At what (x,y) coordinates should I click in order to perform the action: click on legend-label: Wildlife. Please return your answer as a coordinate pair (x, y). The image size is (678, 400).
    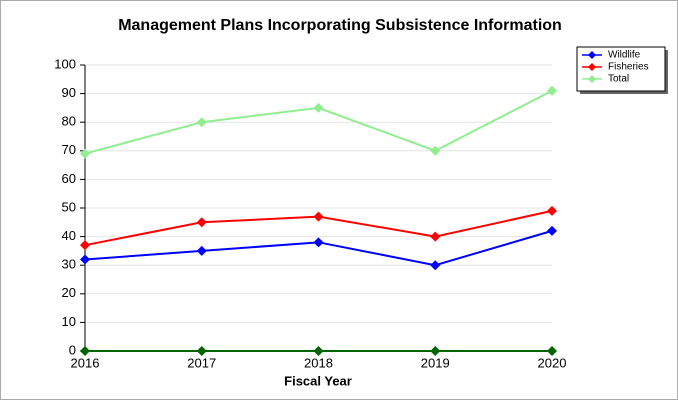
    Looking at the image, I should click on (624, 55).